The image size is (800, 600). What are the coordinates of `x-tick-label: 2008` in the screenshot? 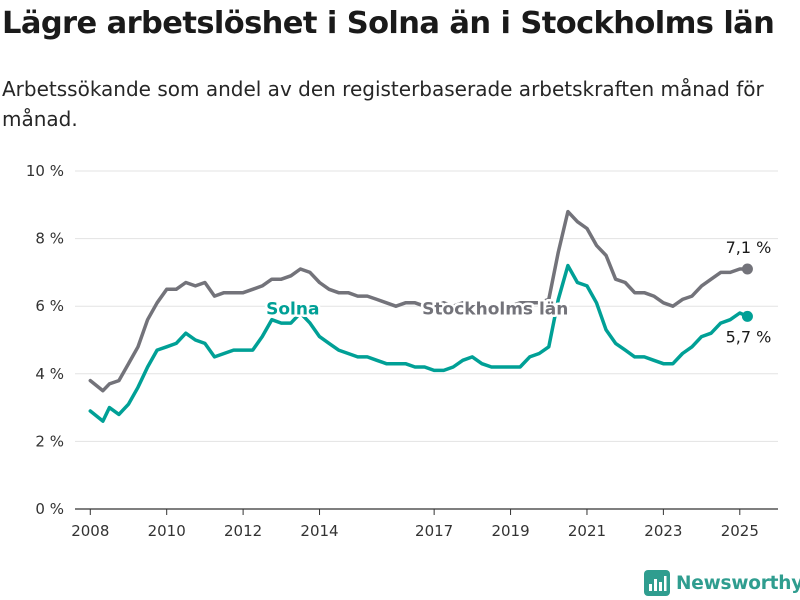 It's located at (90, 531).